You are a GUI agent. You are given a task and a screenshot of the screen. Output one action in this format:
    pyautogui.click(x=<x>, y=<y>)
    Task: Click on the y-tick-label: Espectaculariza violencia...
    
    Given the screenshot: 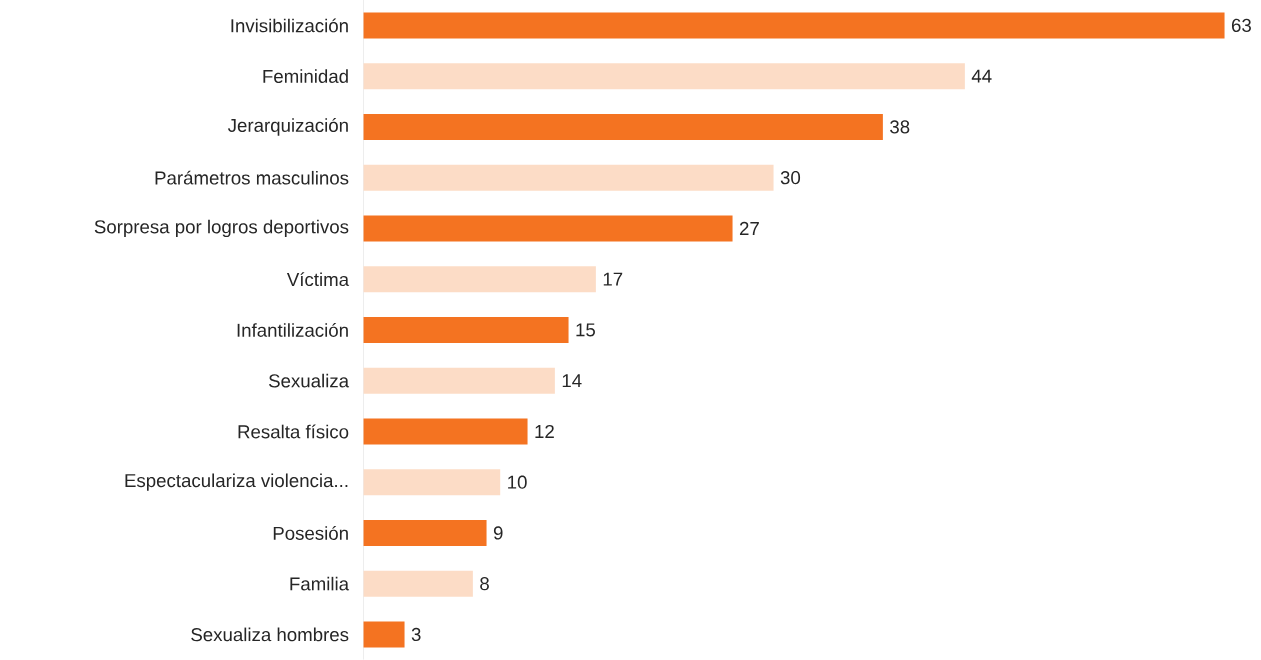 What is the action you would take?
    pyautogui.click(x=236, y=482)
    